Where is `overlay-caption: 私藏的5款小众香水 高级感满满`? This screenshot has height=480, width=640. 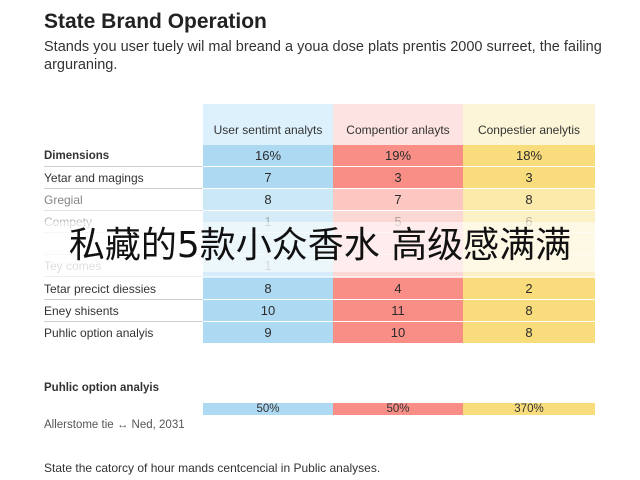
overlay-caption: 私藏的5款小众香水 高级感满满 is located at coordinates (320, 245).